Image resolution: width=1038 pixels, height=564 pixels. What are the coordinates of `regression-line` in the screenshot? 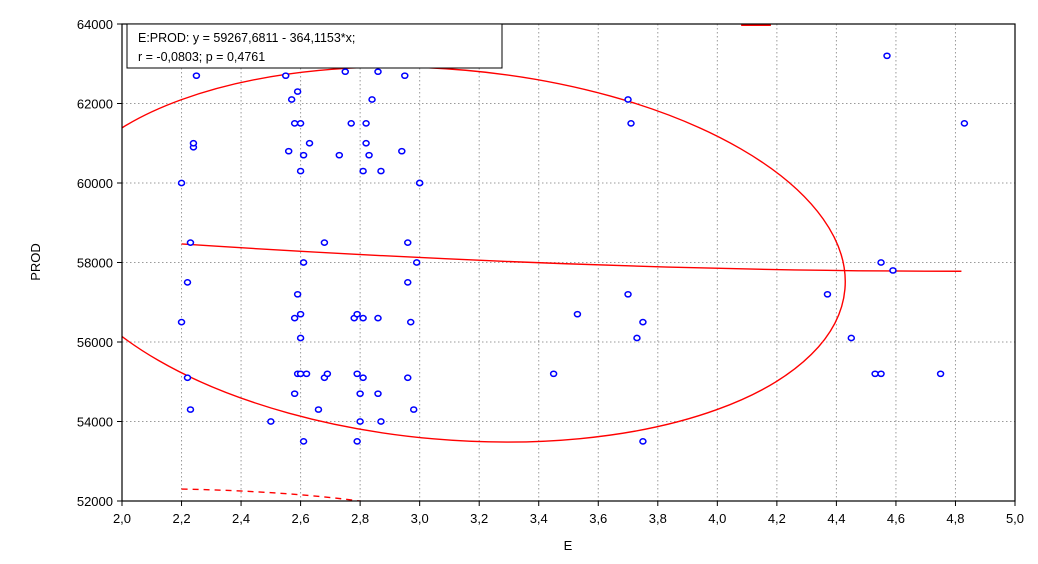 It's located at (571, 257).